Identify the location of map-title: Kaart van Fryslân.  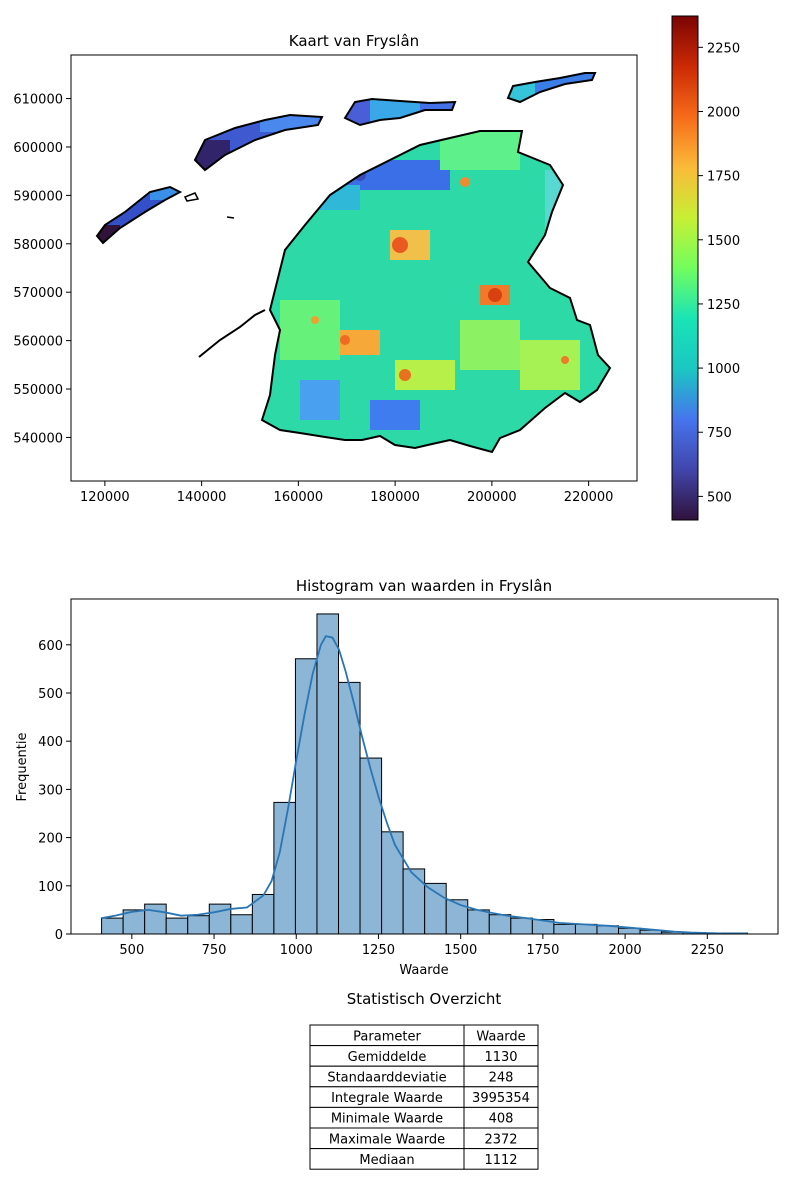
(354, 41).